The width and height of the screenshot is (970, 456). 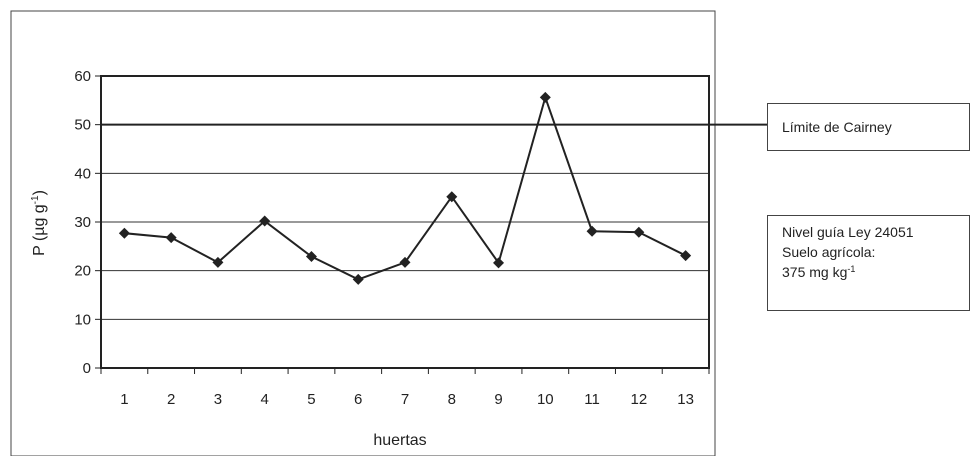 What do you see at coordinates (82, 125) in the screenshot?
I see `y-tick-label: 50` at bounding box center [82, 125].